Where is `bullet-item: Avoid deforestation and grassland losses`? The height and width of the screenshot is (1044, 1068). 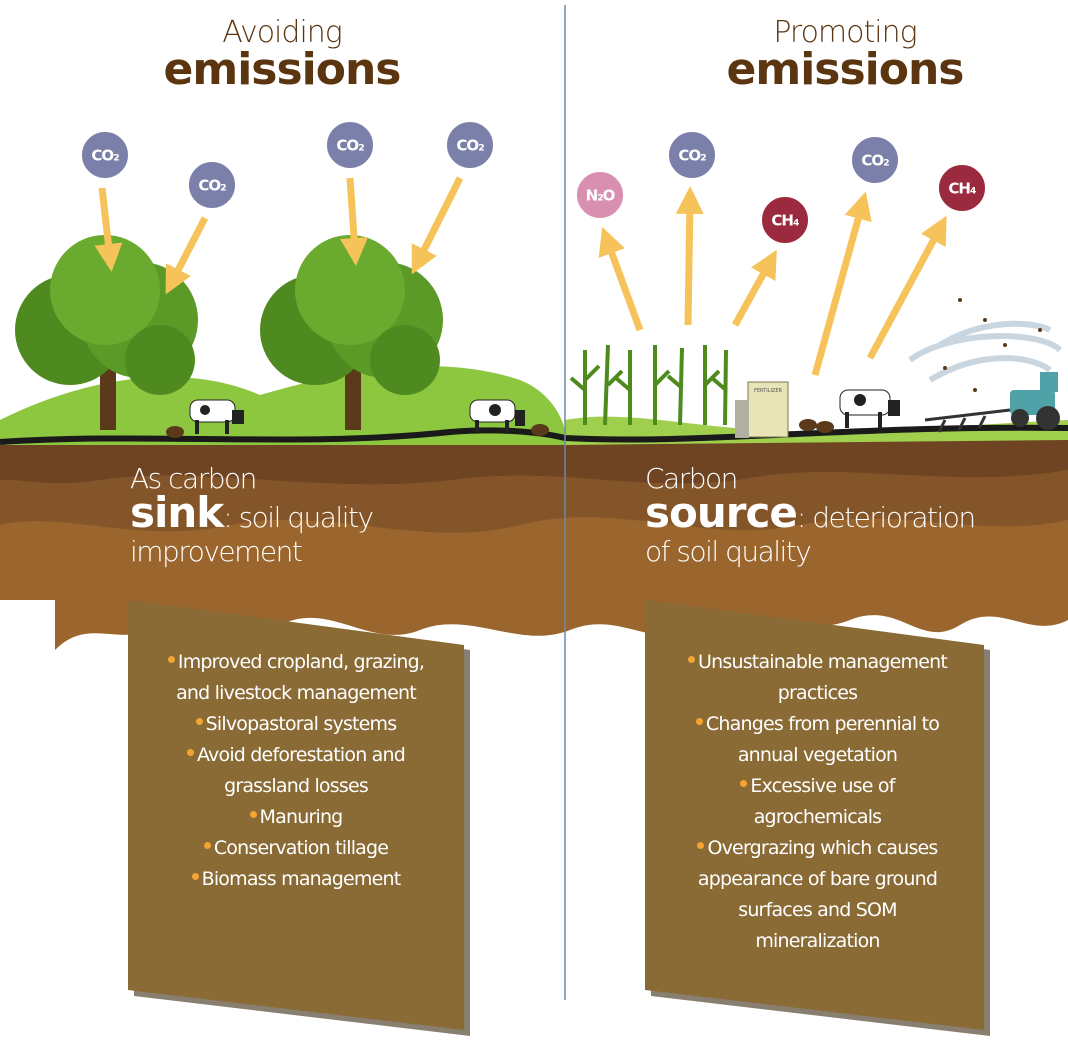 bullet-item: Avoid deforestation and grassland losses is located at coordinates (296, 771).